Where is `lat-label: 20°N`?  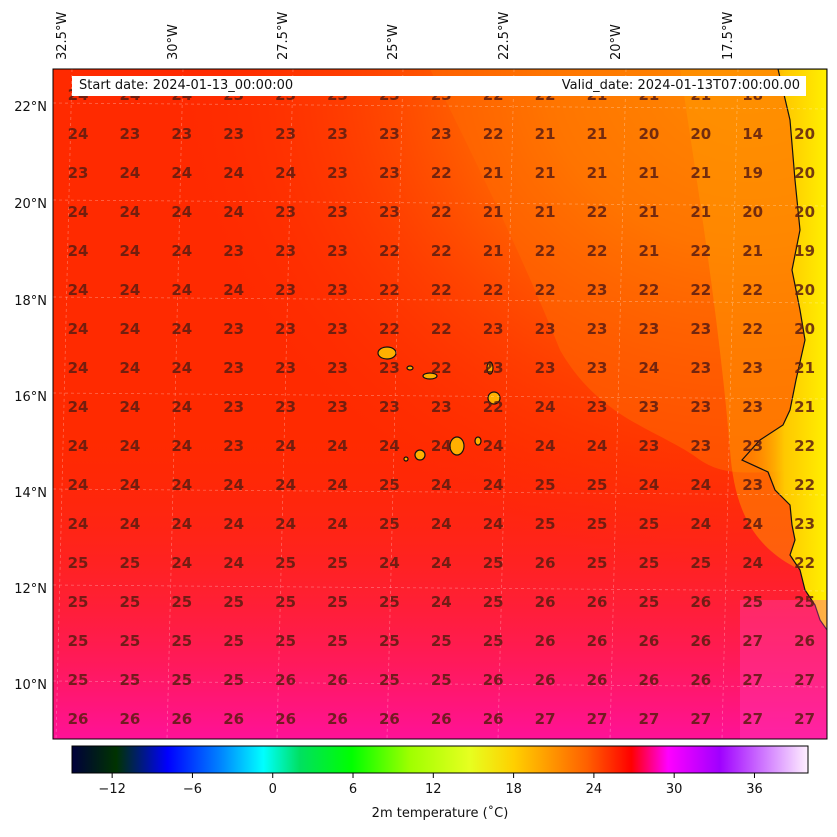 lat-label: 20°N is located at coordinates (30, 204).